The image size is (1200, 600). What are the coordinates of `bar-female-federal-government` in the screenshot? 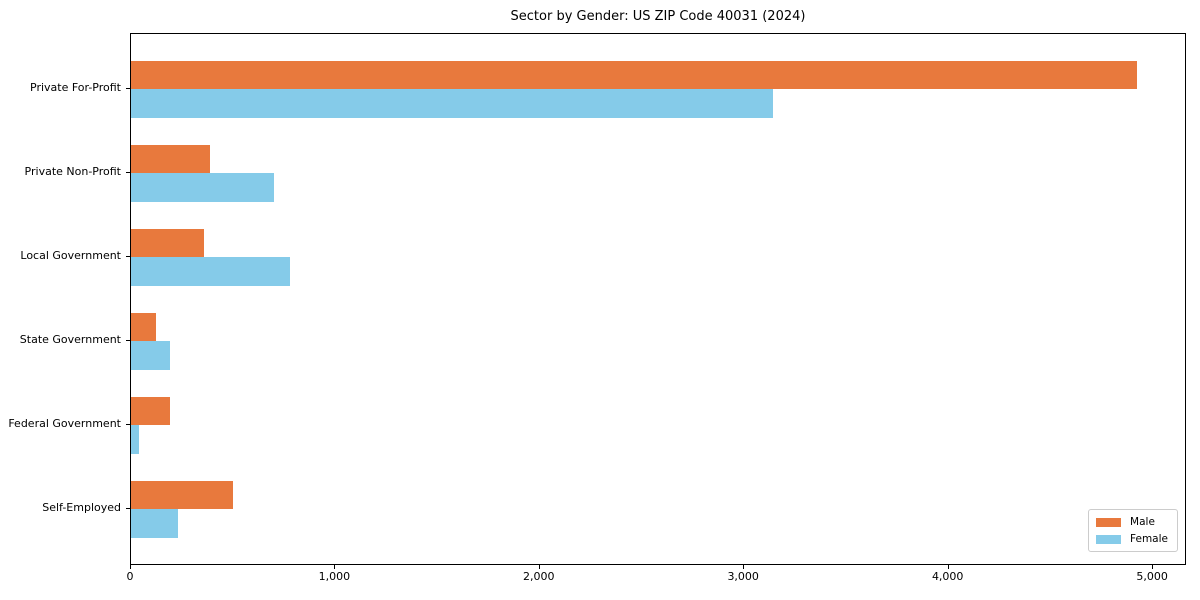 It's located at (135, 439).